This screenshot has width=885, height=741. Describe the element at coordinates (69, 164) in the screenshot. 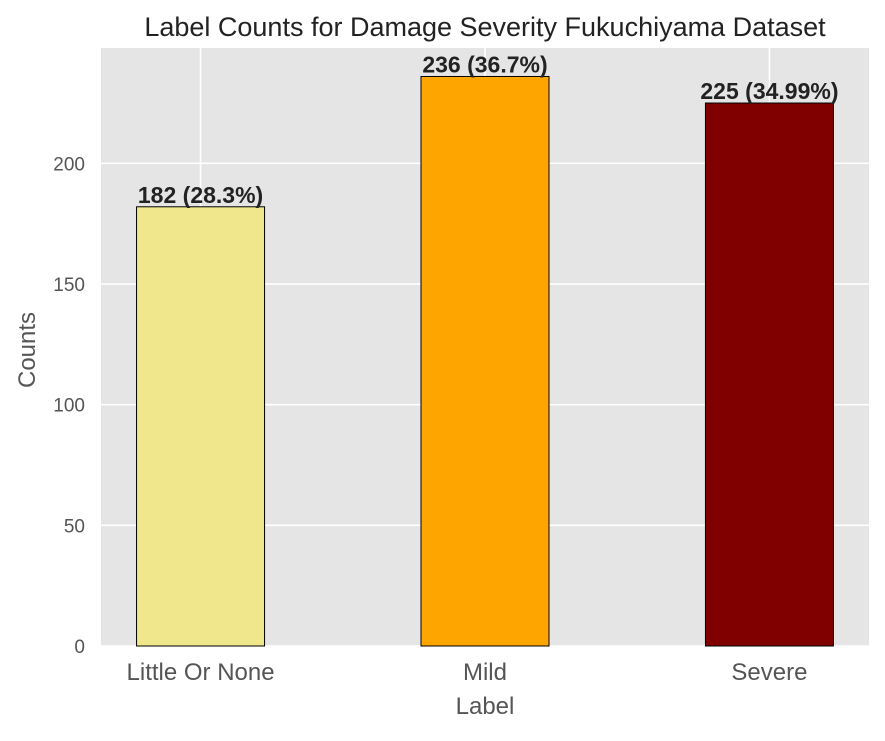

I see `y-tick-label: 200` at that location.